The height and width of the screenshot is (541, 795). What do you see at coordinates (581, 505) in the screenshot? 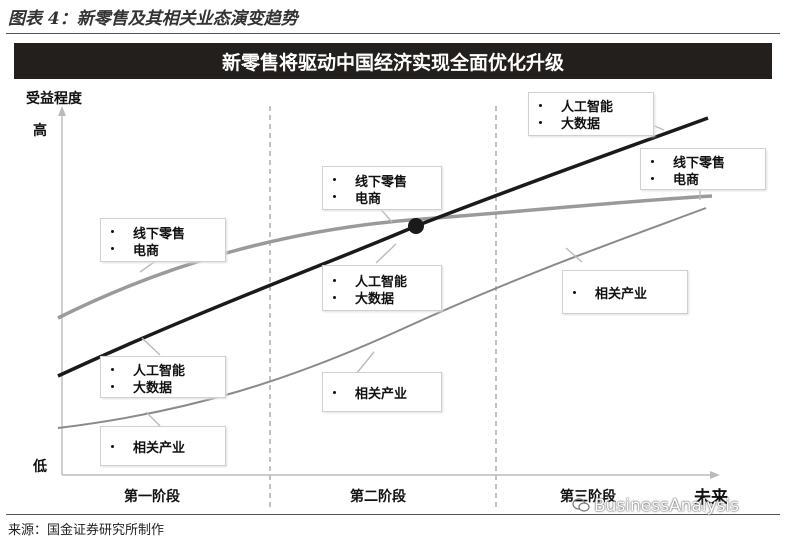
I see `wechat-icon` at bounding box center [581, 505].